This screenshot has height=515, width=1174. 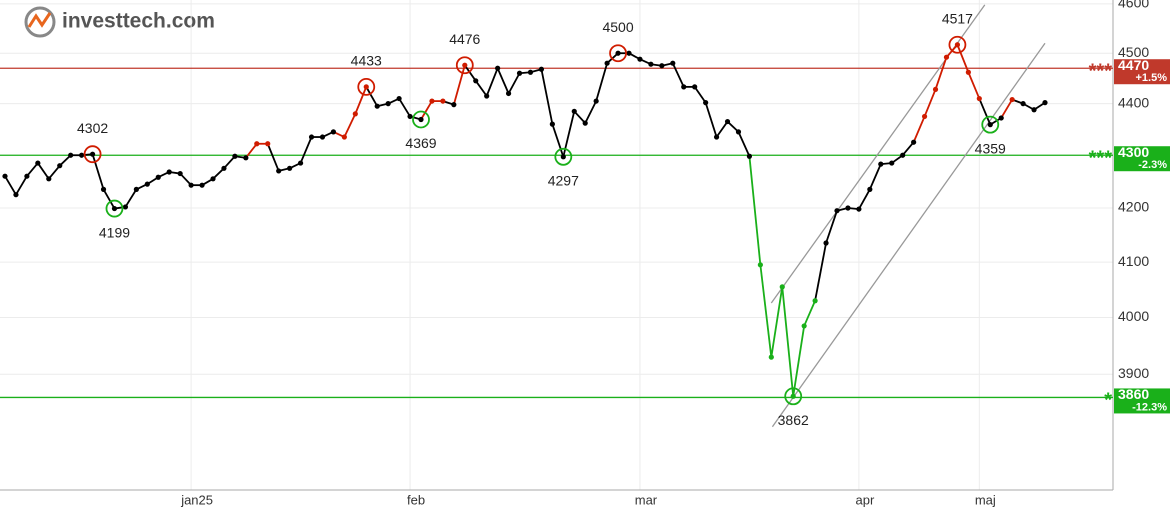 What do you see at coordinates (114, 232) in the screenshot?
I see `annotation-label: 4199` at bounding box center [114, 232].